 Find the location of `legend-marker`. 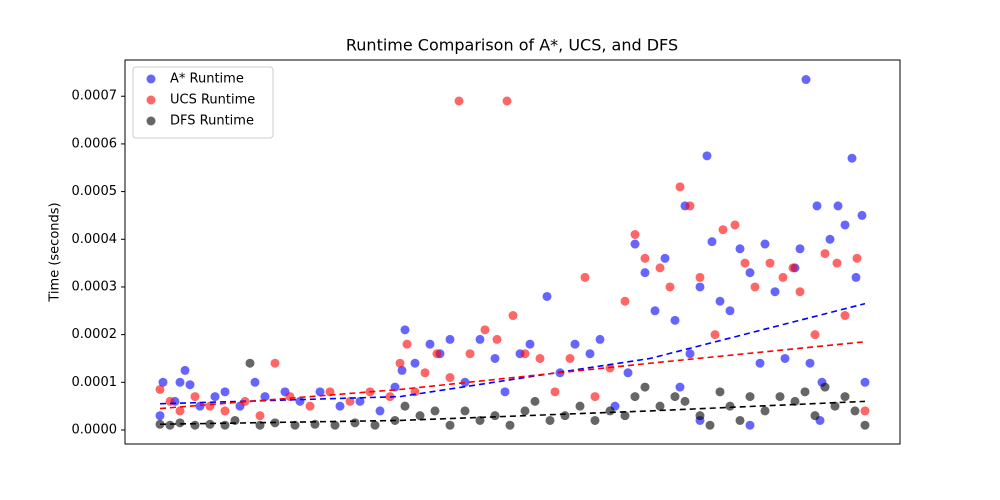

legend-marker is located at coordinates (151, 79).